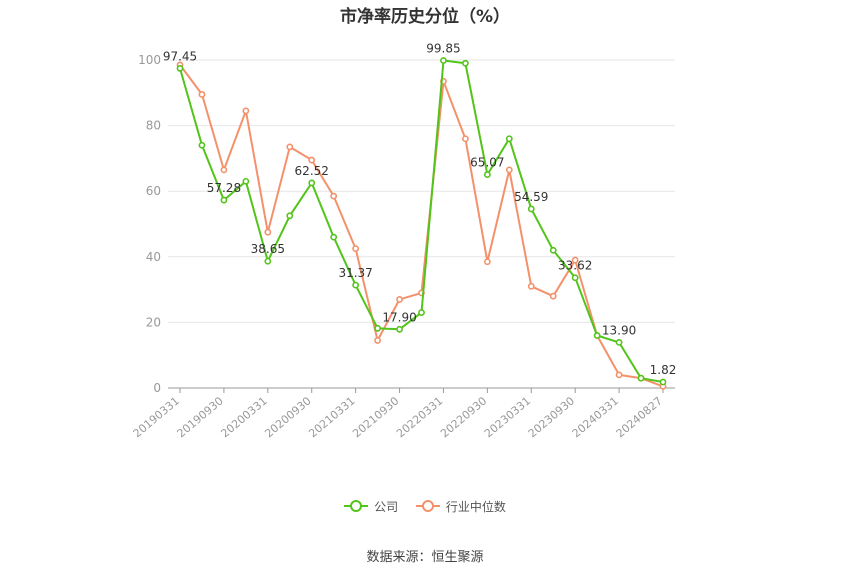 The height and width of the screenshot is (575, 850). What do you see at coordinates (224, 188) in the screenshot?
I see `data-label: 57.28` at bounding box center [224, 188].